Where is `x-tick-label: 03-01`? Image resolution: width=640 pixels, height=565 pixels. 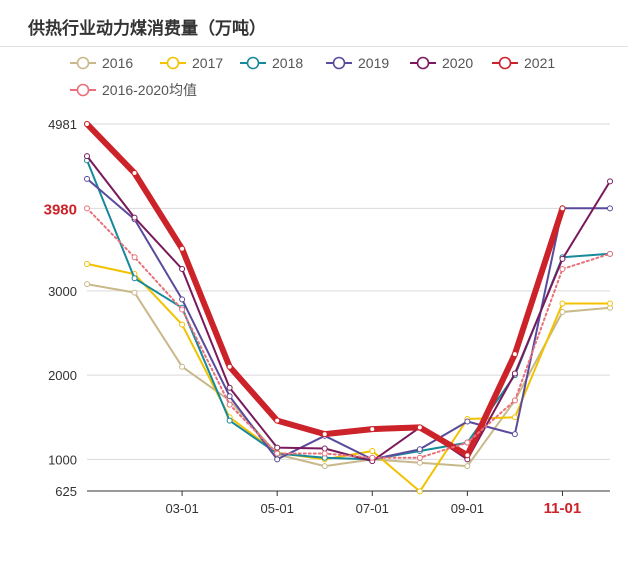 x-tick-label: 03-01 is located at coordinates (181, 508).